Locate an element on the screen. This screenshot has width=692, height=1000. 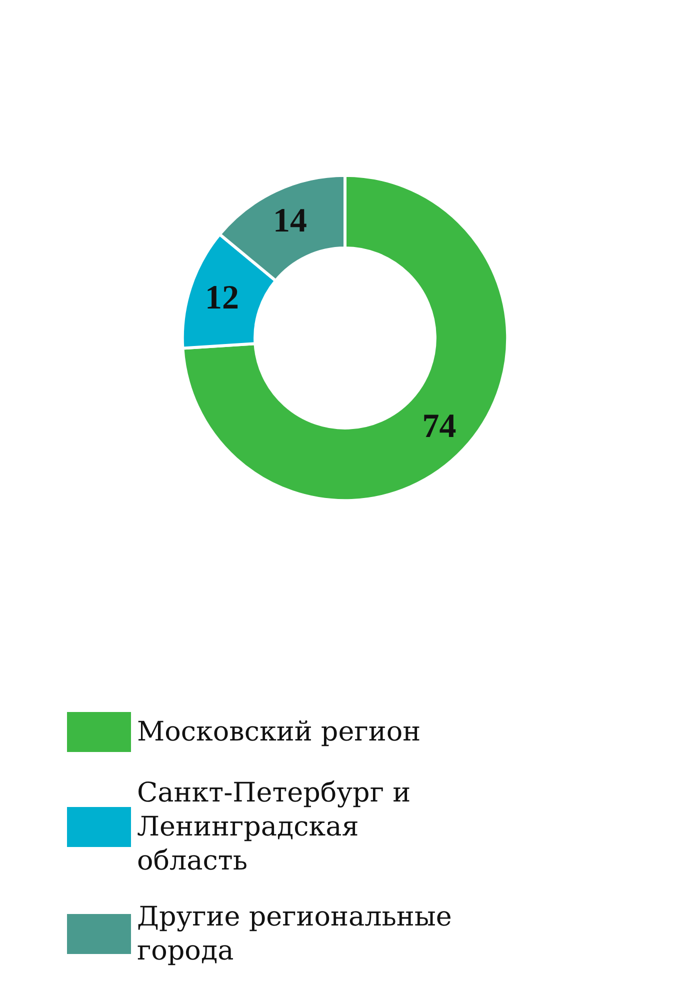
legend-label: Другие региональные города is located at coordinates (298, 934).